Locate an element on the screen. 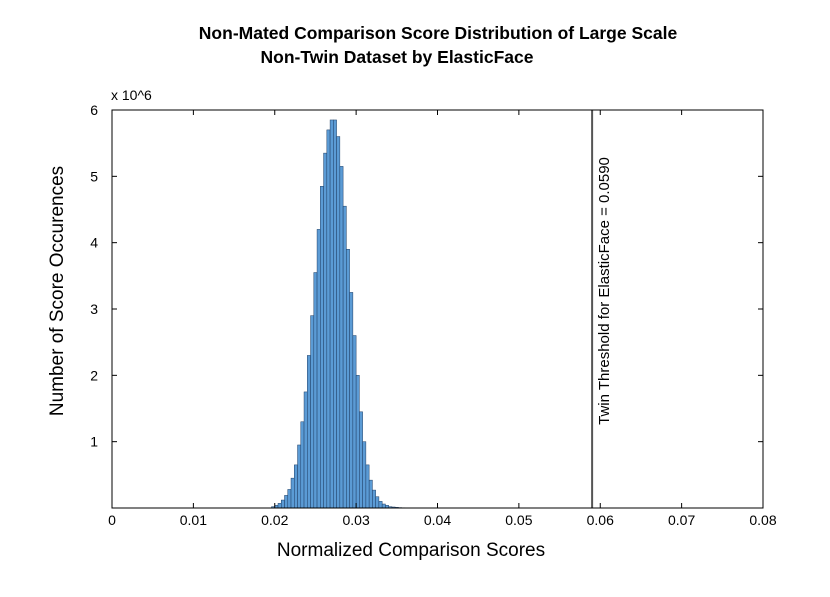 The height and width of the screenshot is (597, 830). x-tick-label: 0.03 is located at coordinates (356, 520).